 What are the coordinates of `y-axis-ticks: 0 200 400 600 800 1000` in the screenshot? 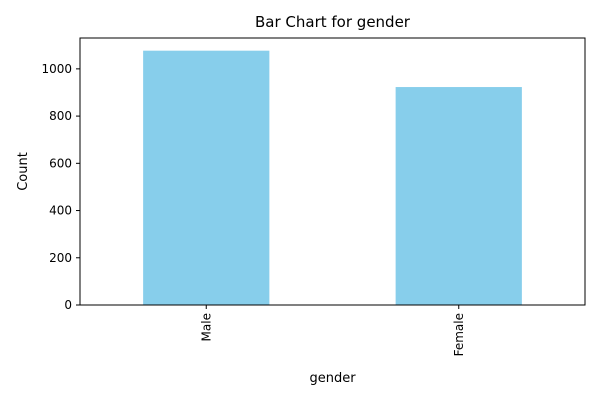 It's located at (60, 187).